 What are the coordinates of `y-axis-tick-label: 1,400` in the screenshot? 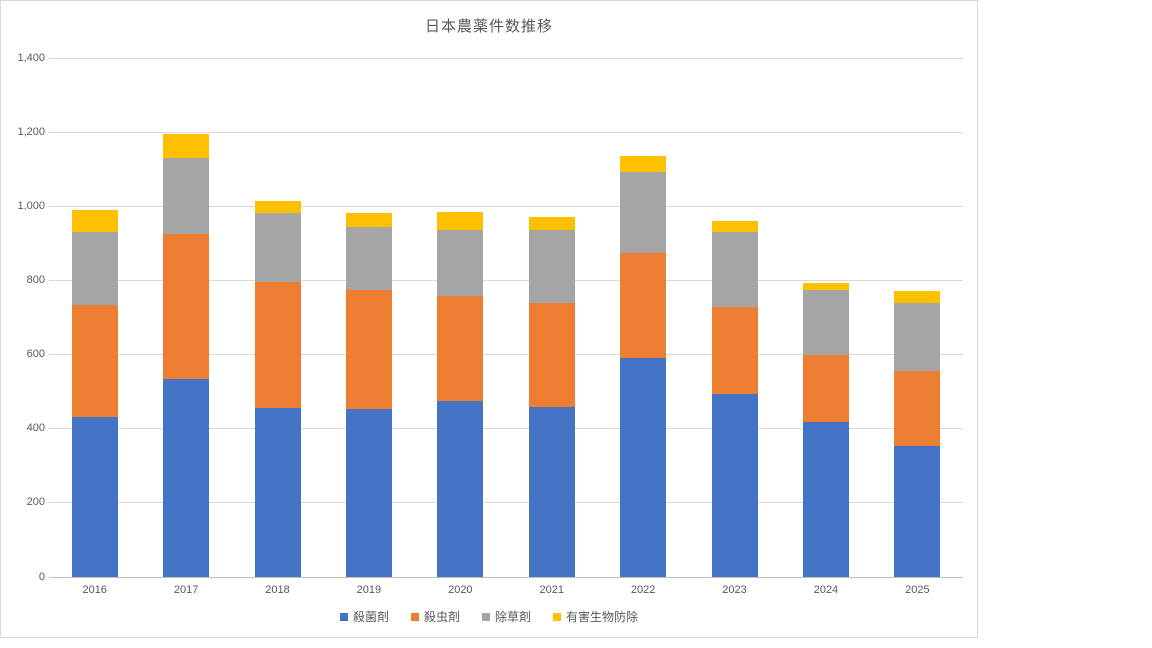 It's located at (31, 57).